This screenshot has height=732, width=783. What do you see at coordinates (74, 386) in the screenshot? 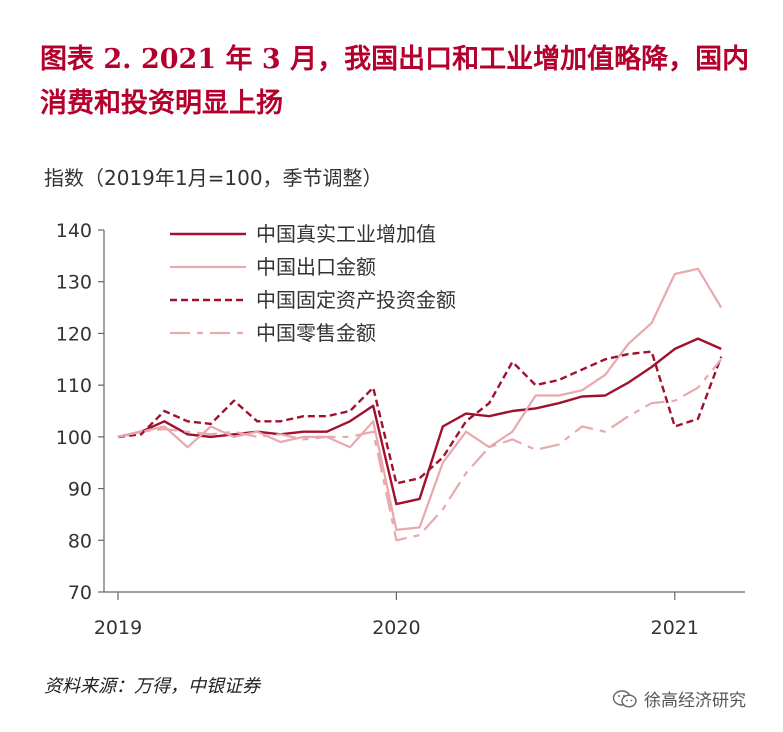
I see `y-tick-label: 110` at bounding box center [74, 386].